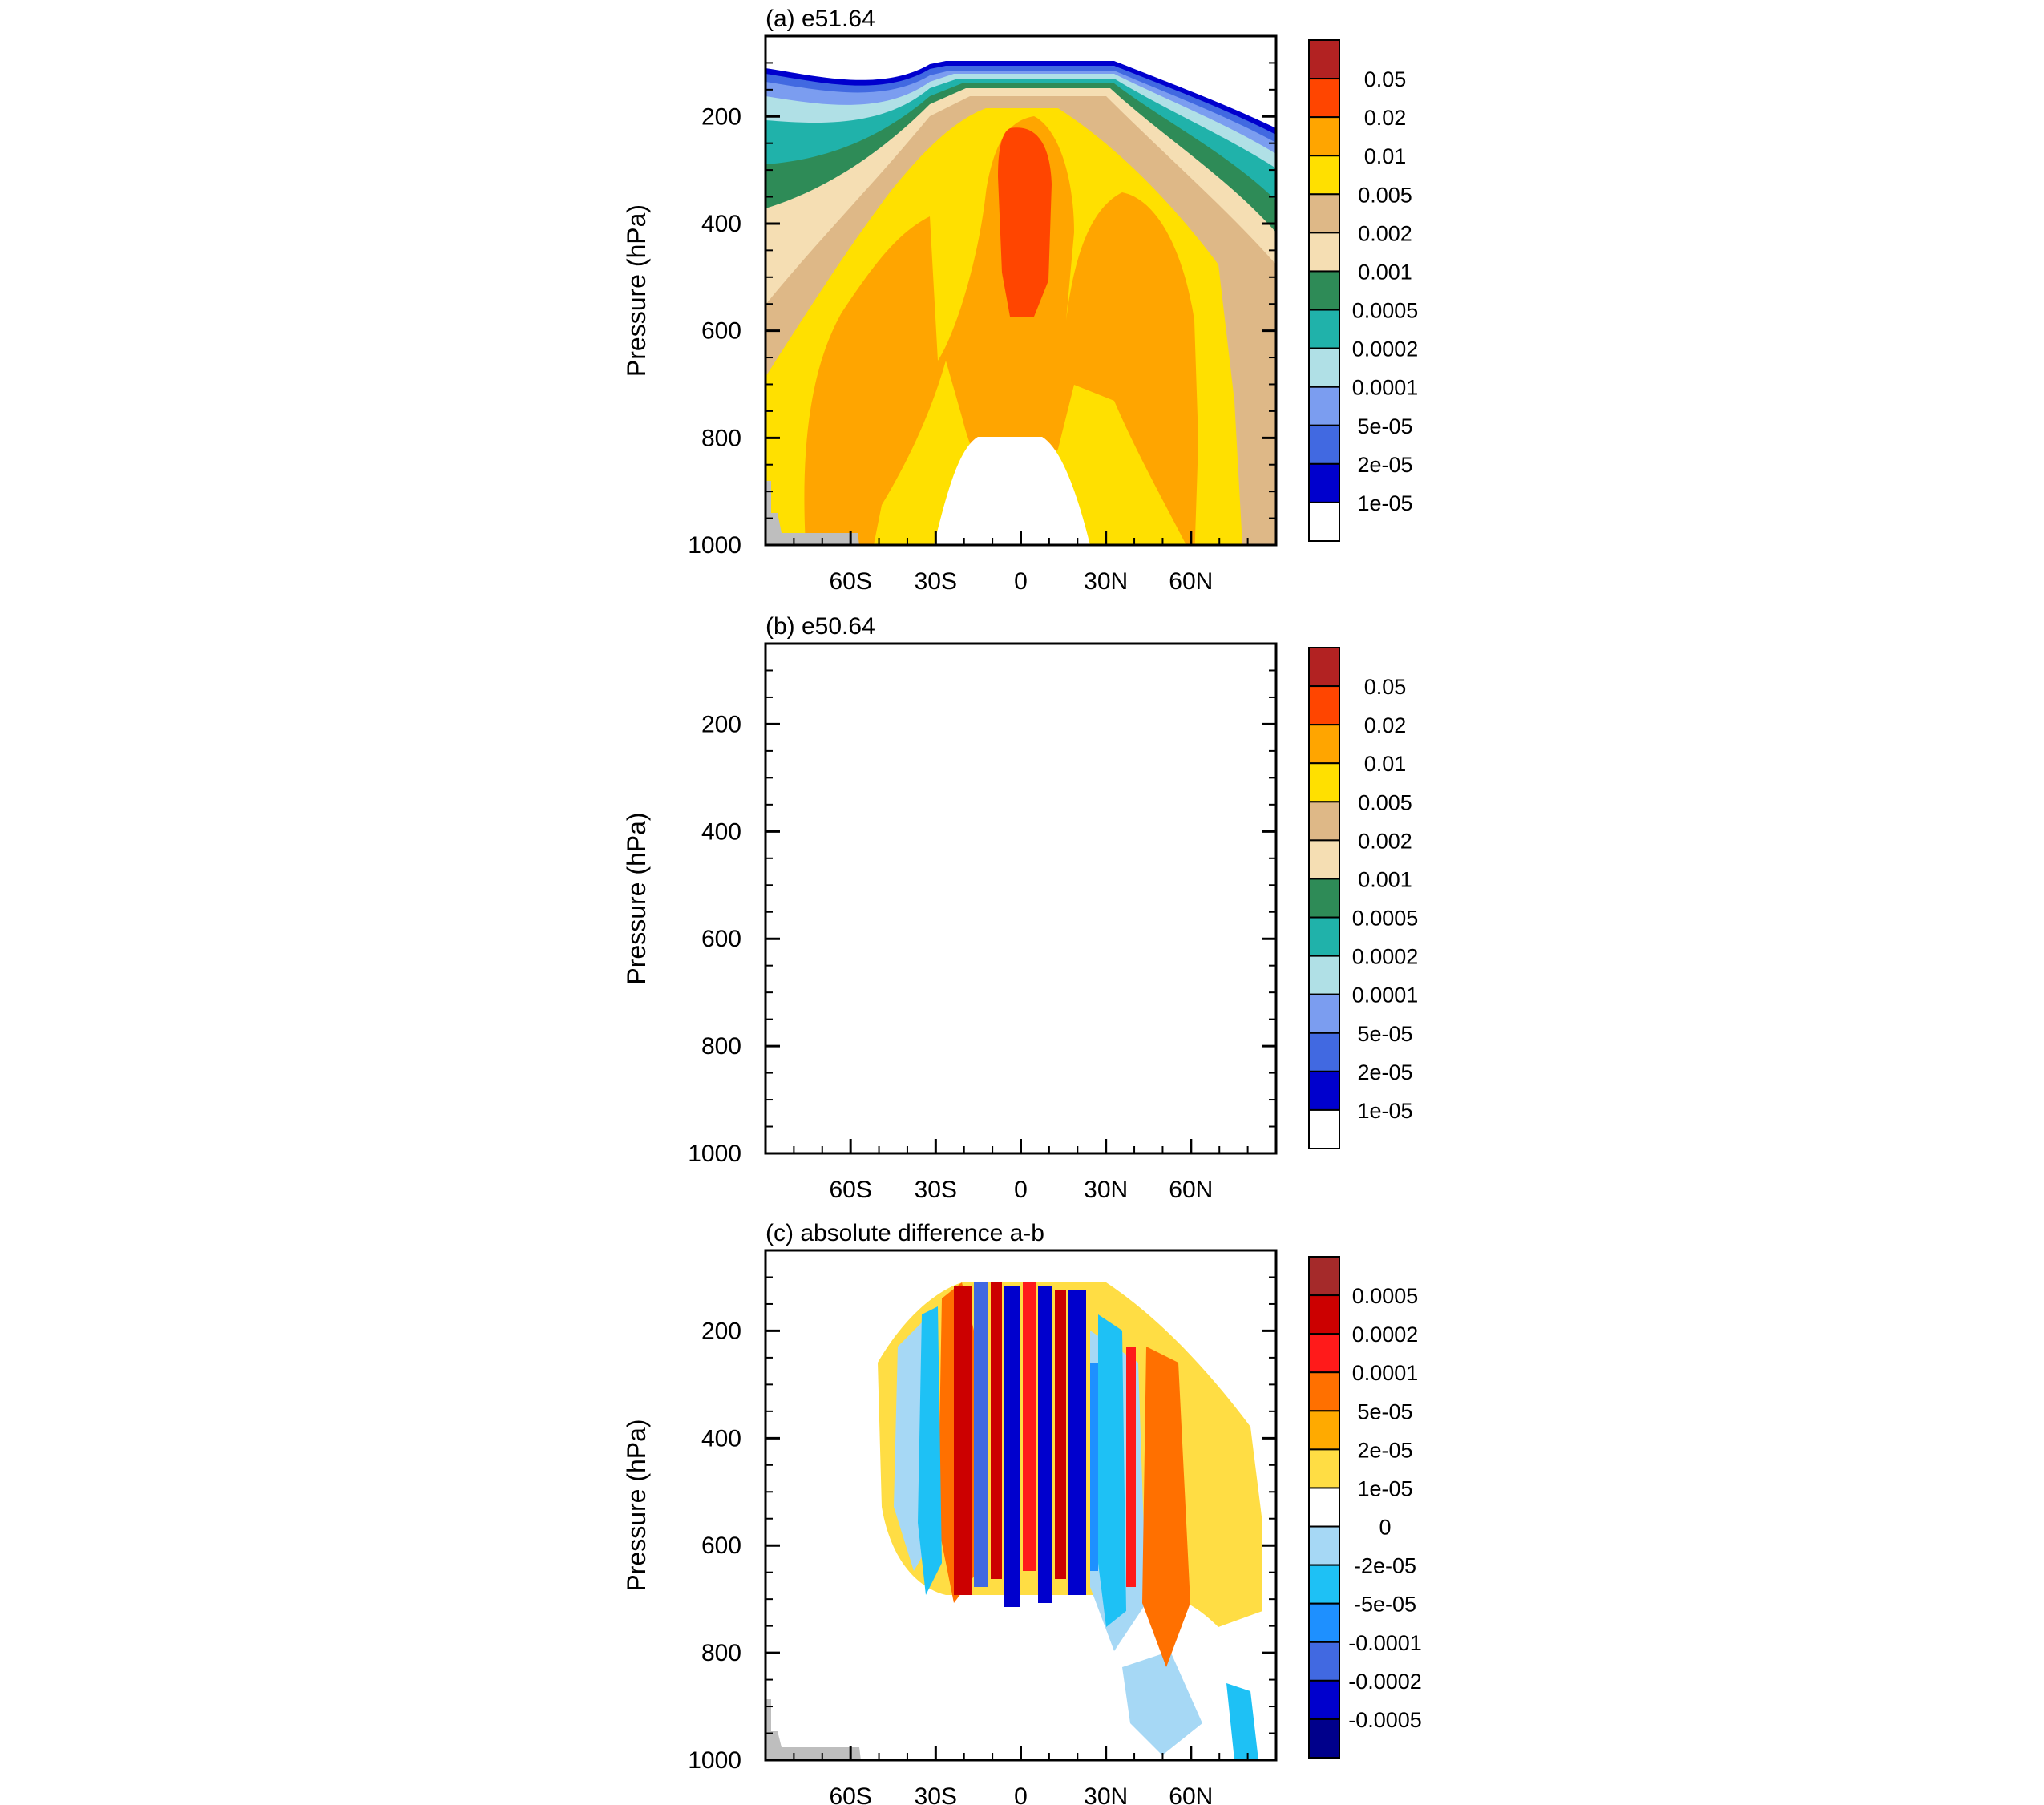 Image resolution: width=2044 pixels, height=1805 pixels. I want to click on contour-0.0002, so click(1021, 919).